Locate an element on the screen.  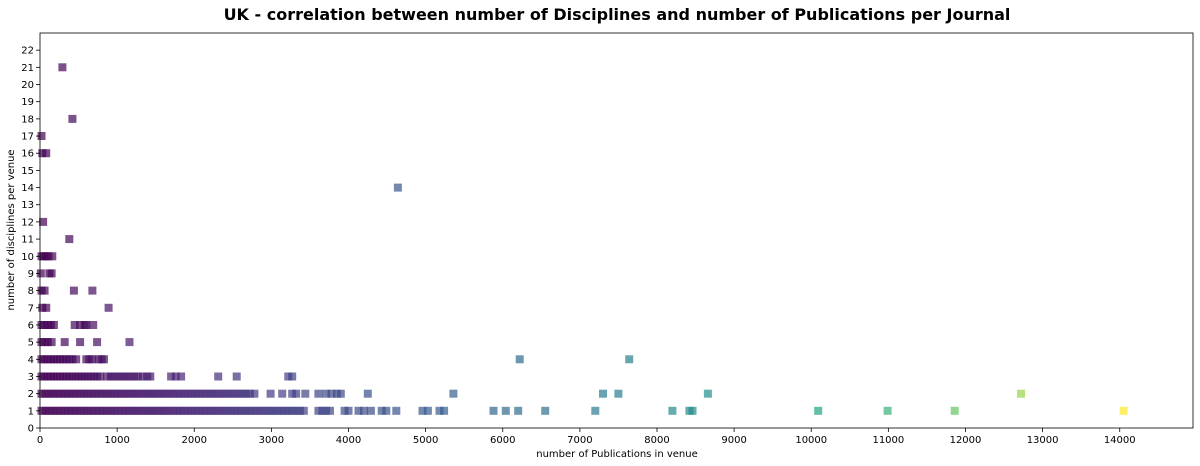
x-tick-label: 2000 is located at coordinates (194, 440).